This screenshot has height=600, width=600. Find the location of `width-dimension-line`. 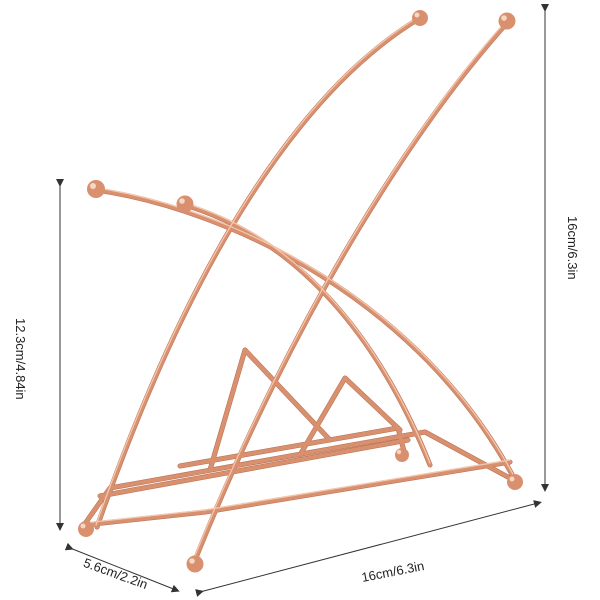

width-dimension-line is located at coordinates (368, 548).